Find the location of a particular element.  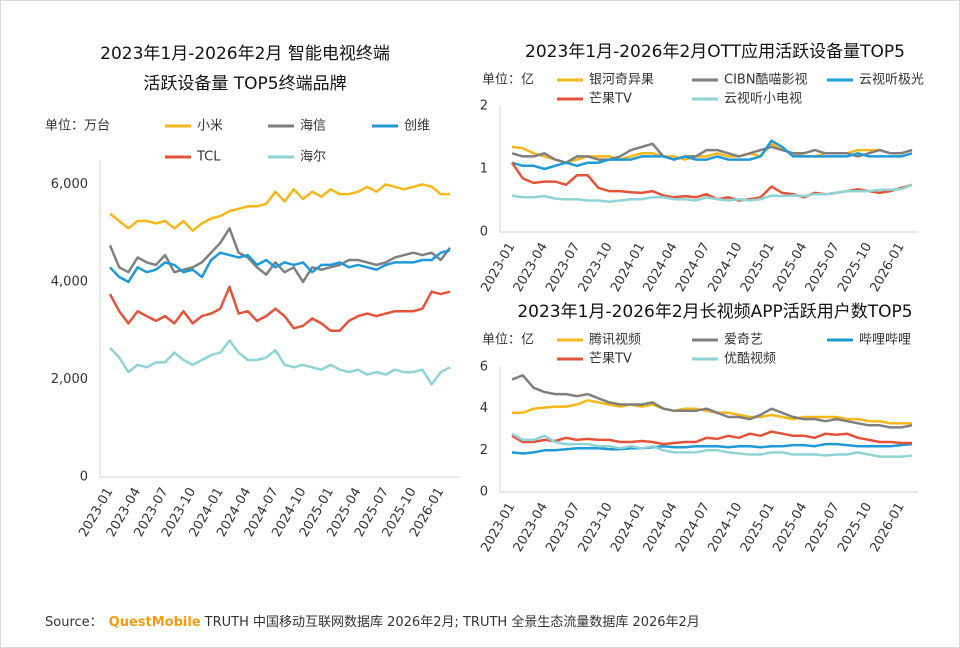

chart-title: 2023年1月-2026年2月 智能电视终端 is located at coordinates (245, 54).